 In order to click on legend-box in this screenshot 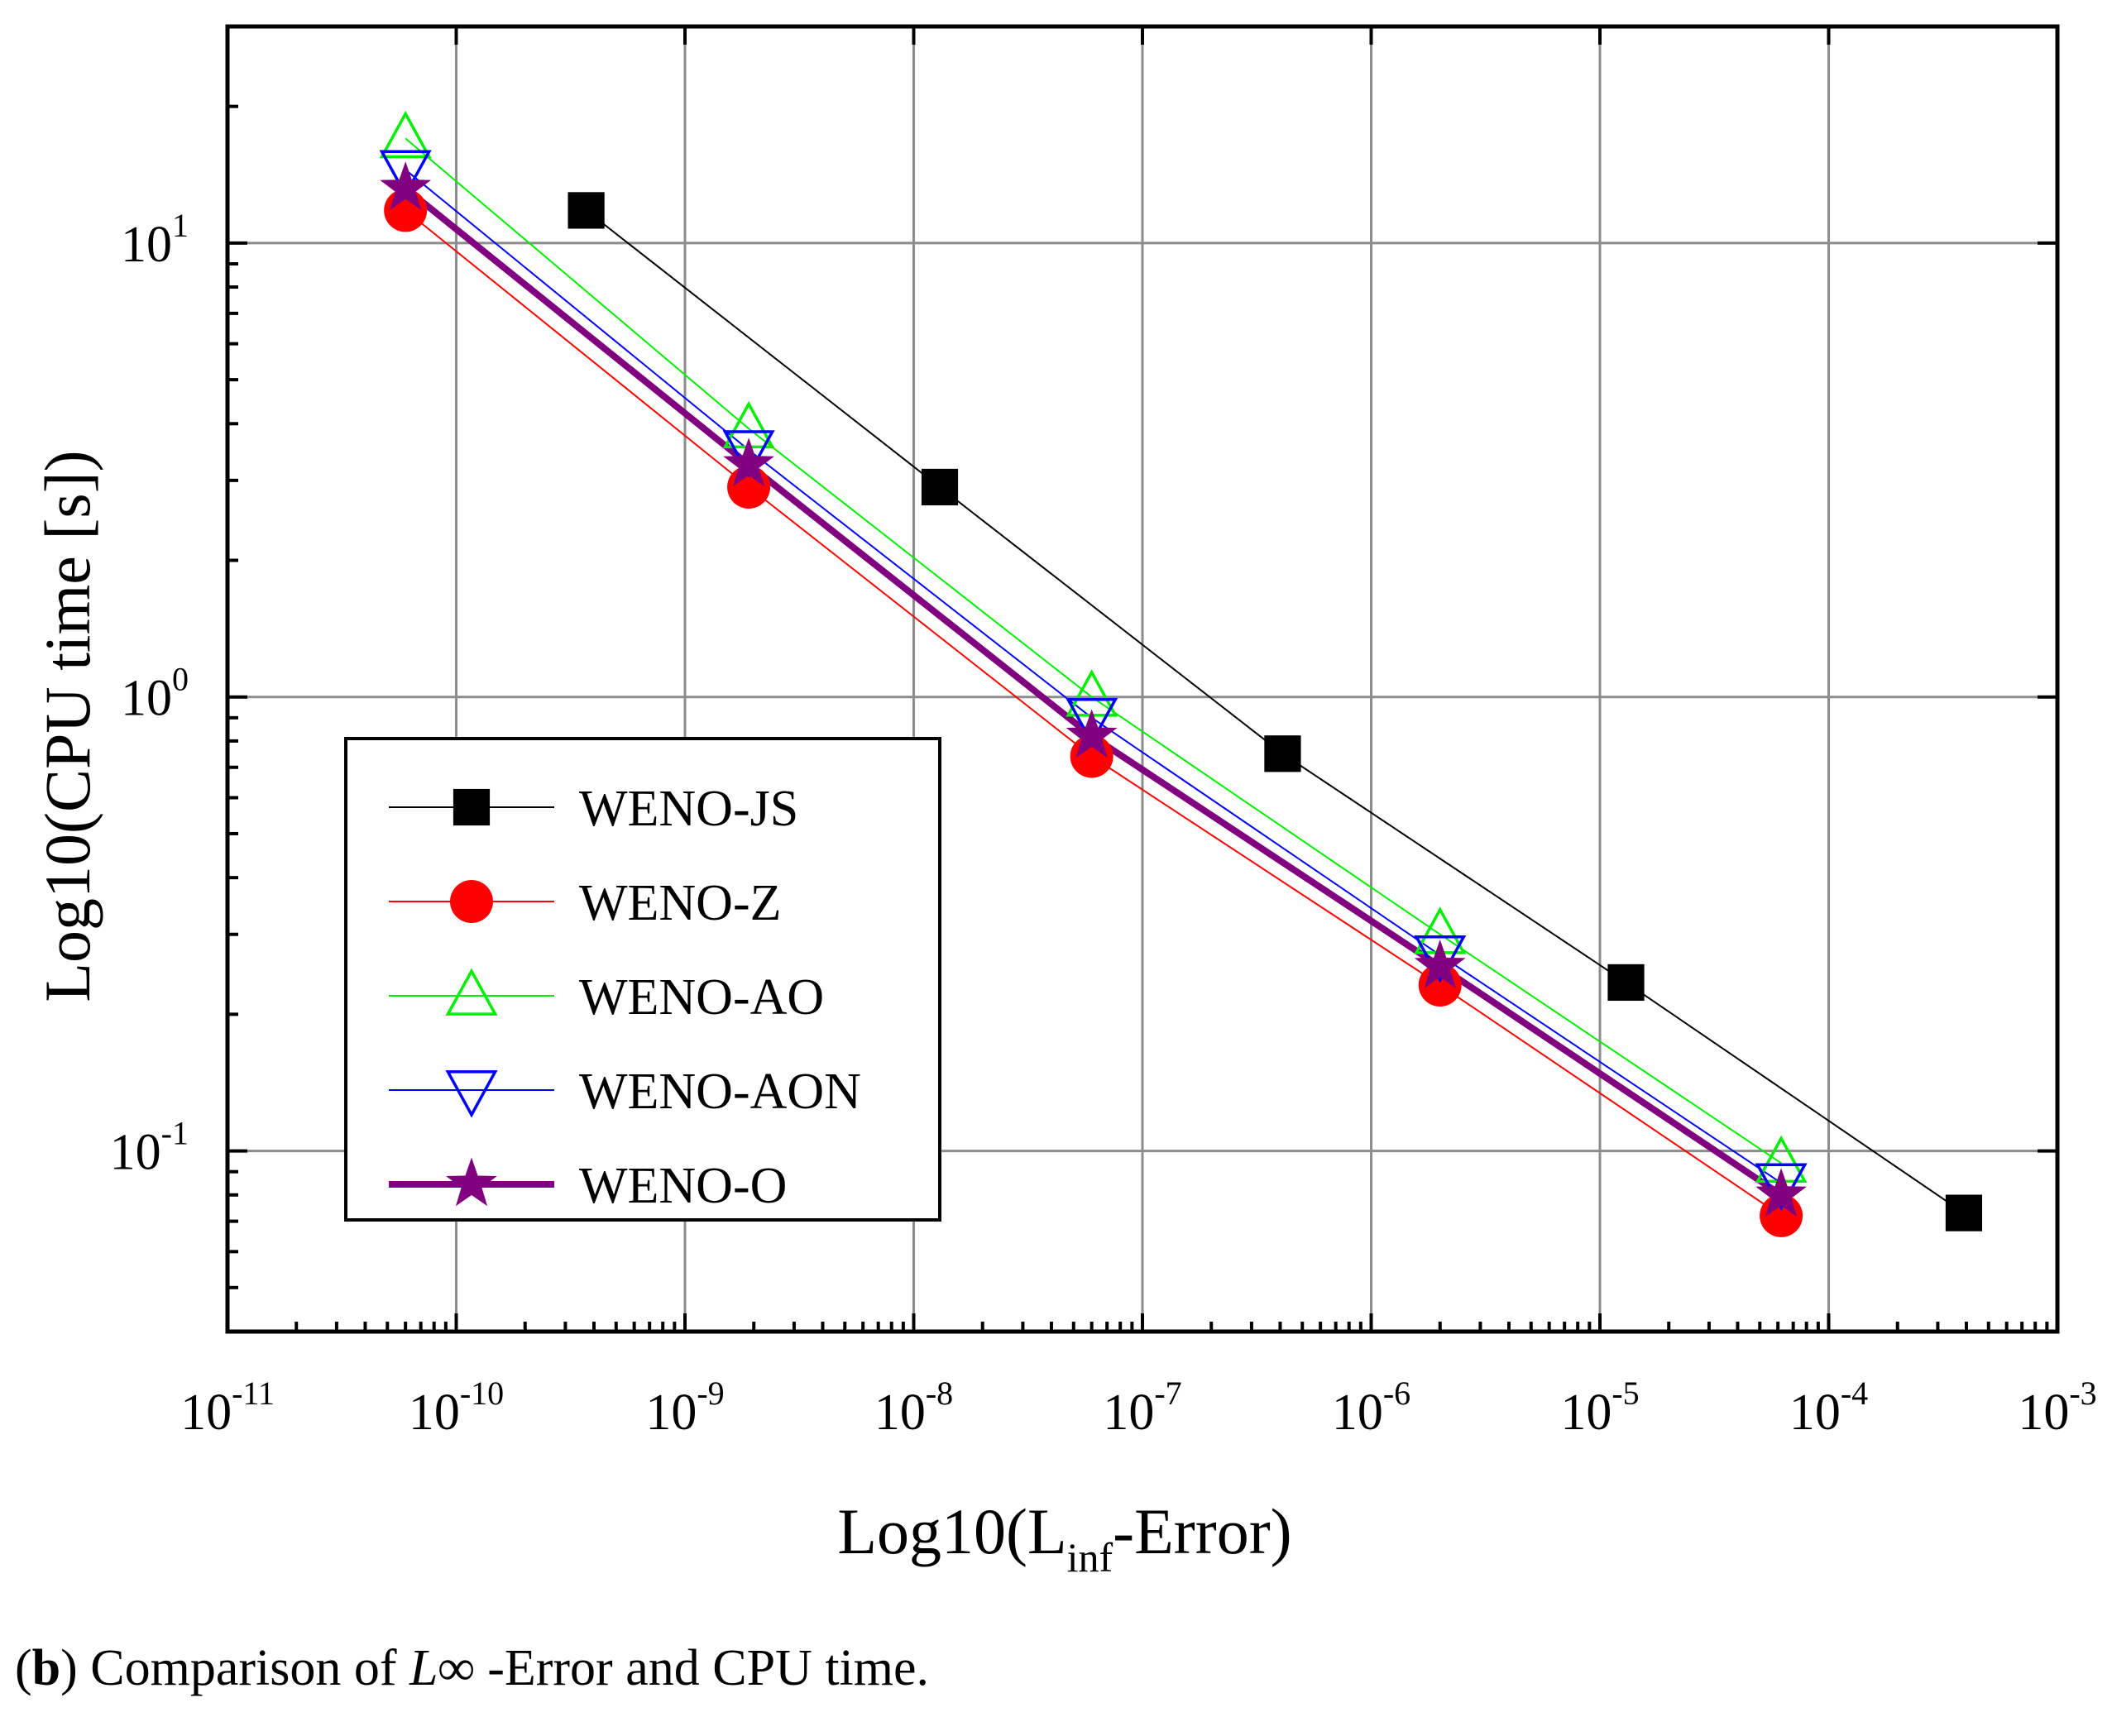, I will do `click(642, 979)`.